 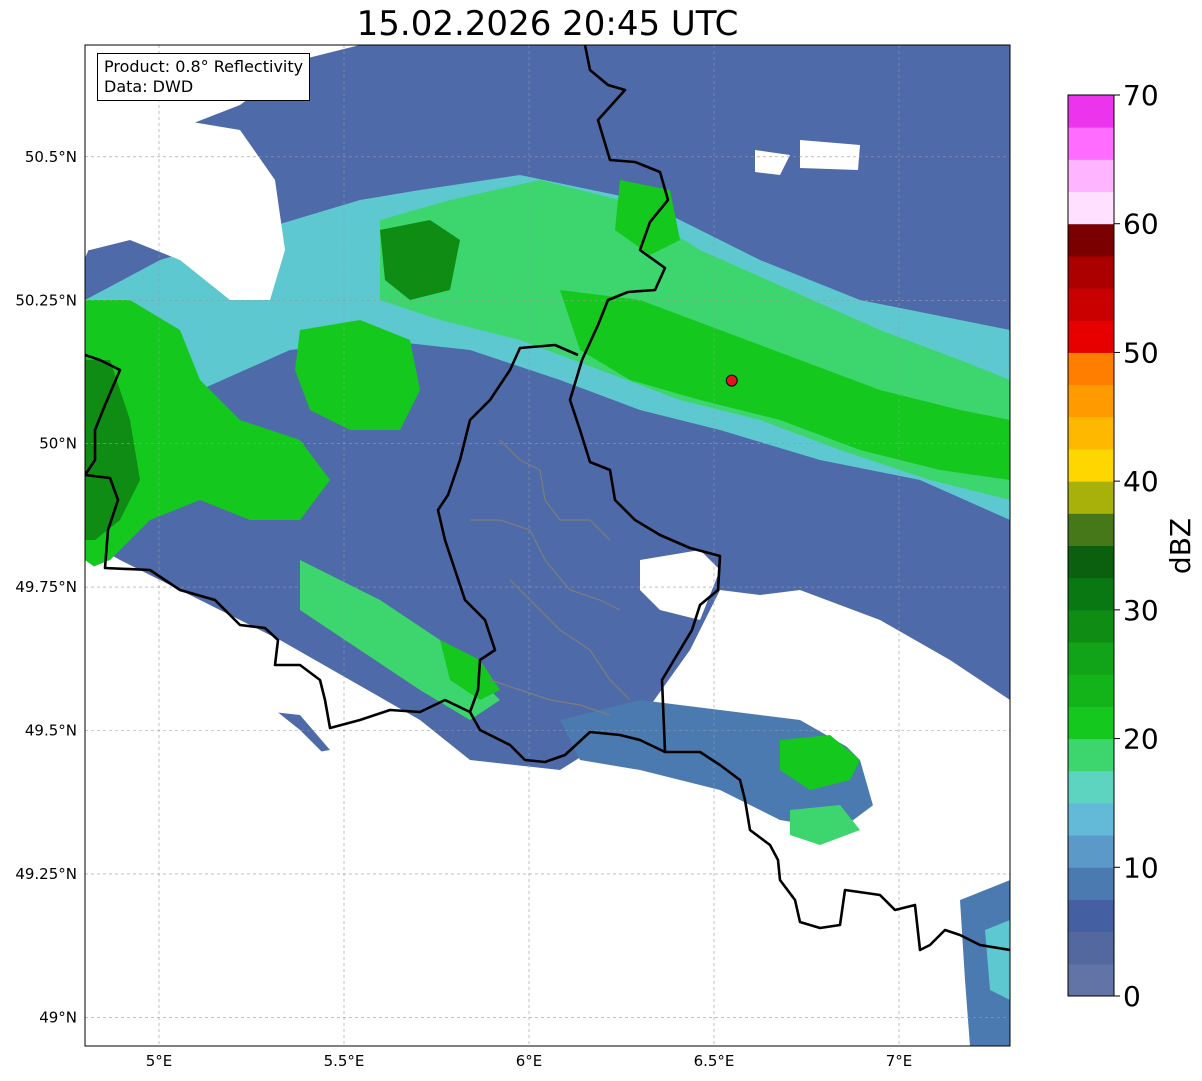 I want to click on map-title: 15.02.2026 20:45 UTC, so click(x=547, y=24).